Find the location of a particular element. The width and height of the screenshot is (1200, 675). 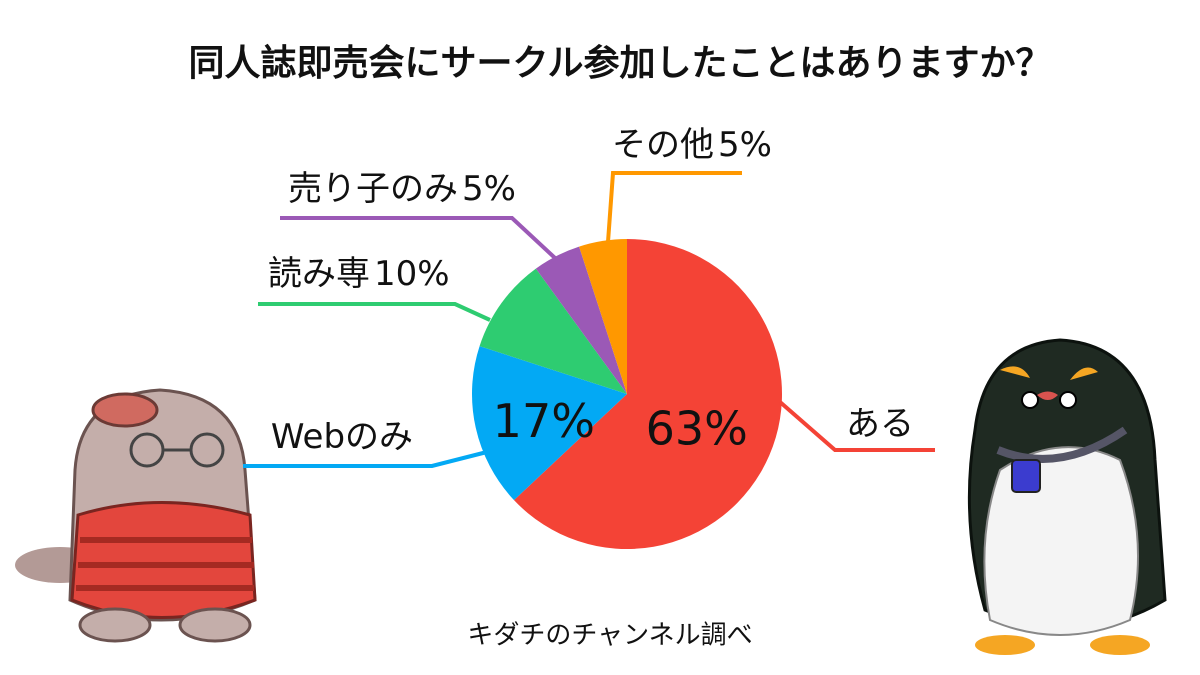

category-label: 売り子のみ is located at coordinates (373, 189).